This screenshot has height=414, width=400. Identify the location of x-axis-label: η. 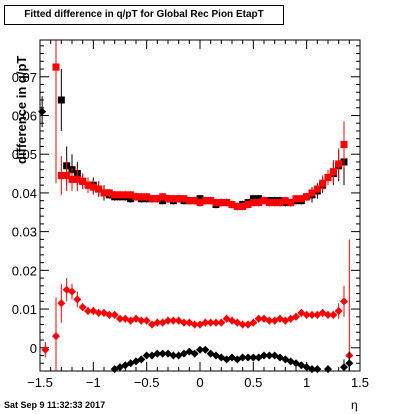
(354, 405).